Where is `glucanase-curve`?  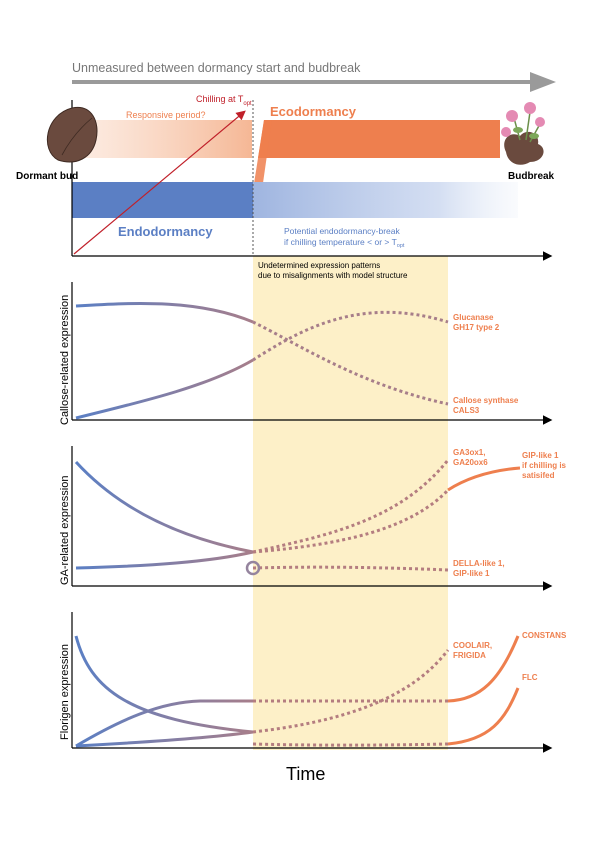 glucanase-curve is located at coordinates (164, 389).